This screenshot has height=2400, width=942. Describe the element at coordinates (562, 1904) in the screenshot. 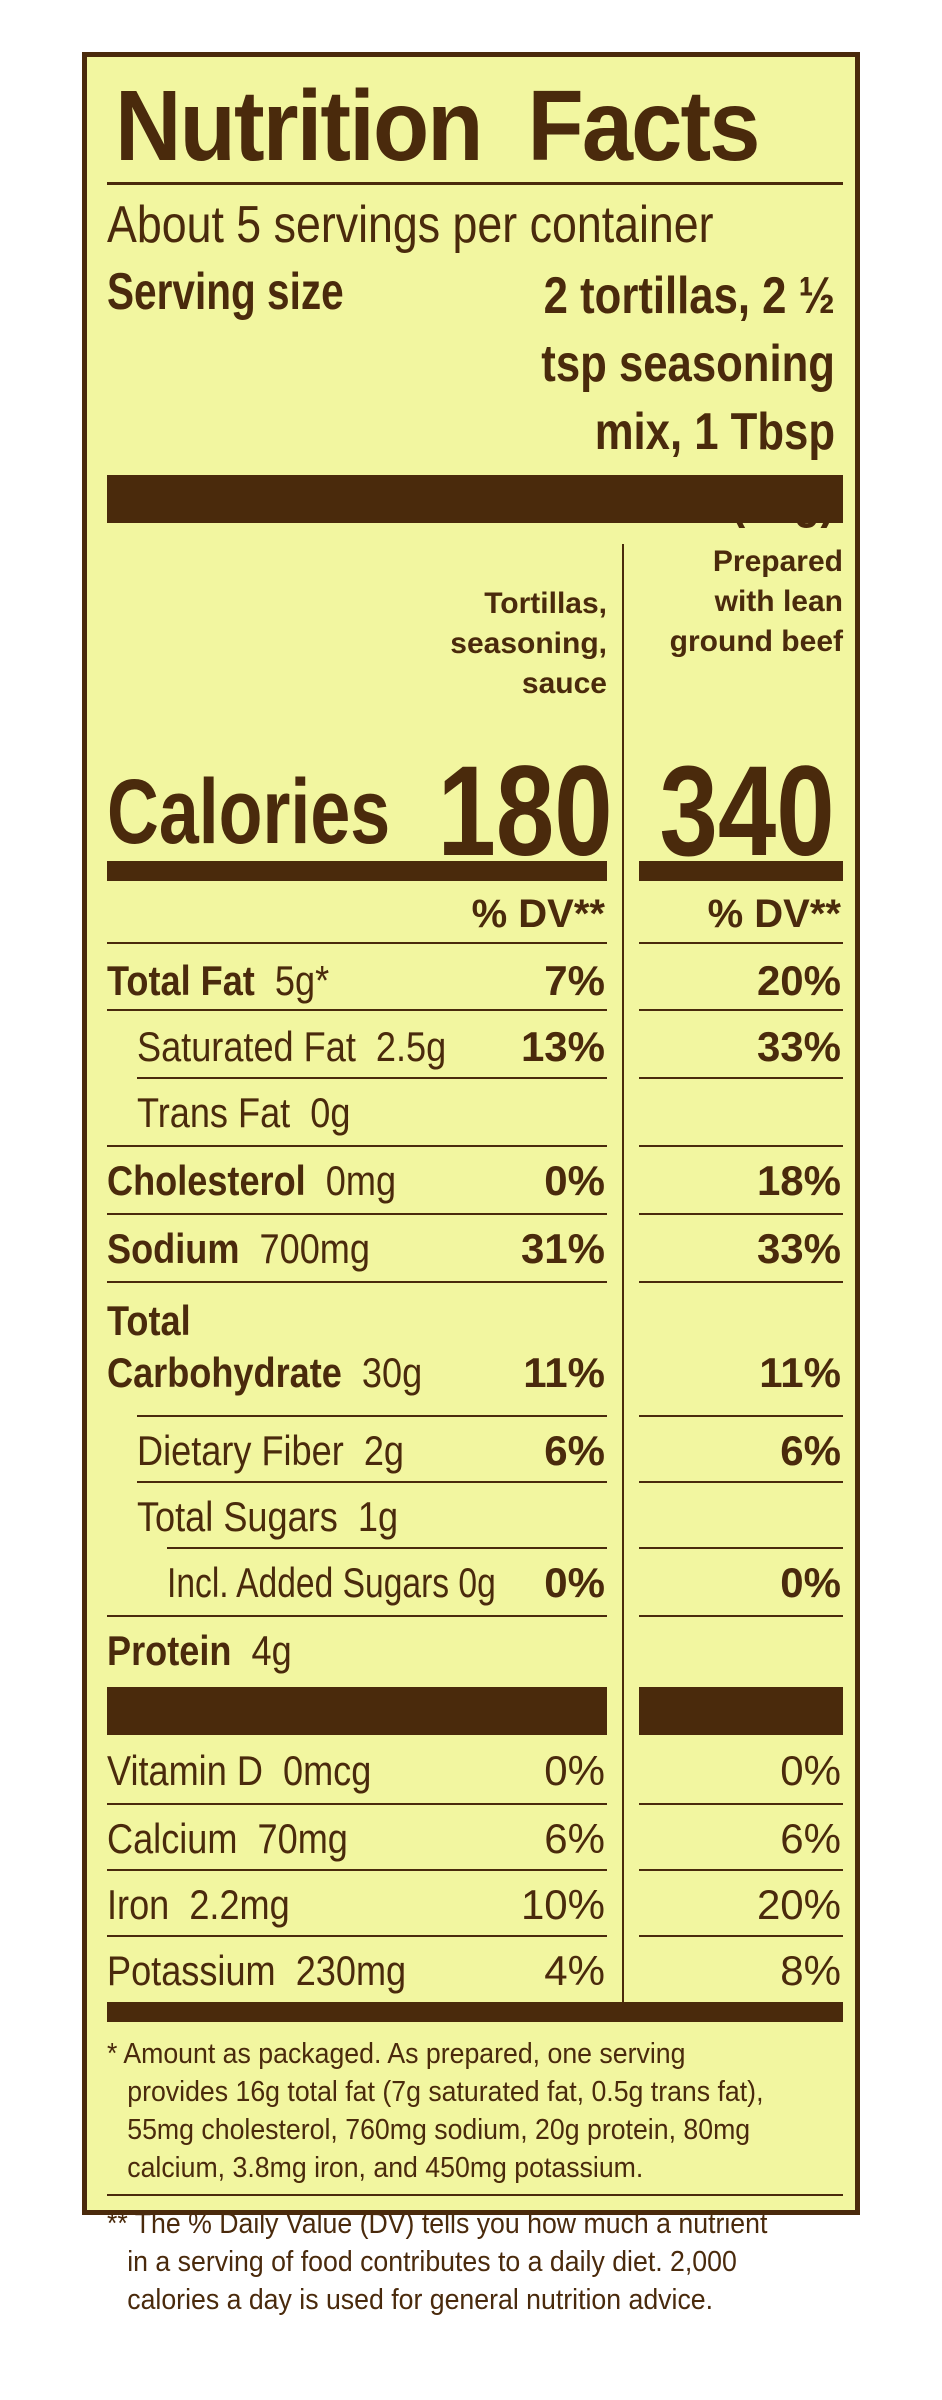

I see `dv-iron-packaged: 10%` at that location.